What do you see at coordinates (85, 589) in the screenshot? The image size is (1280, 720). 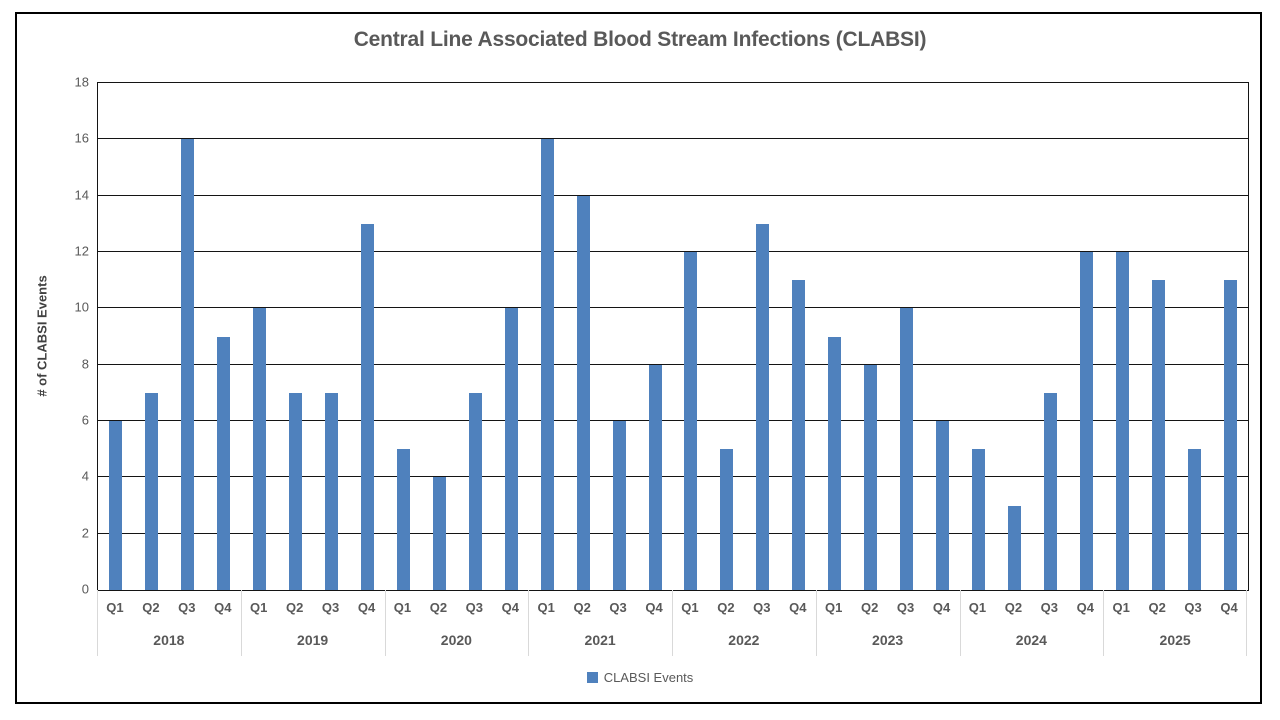 I see `y-tick-label-0: 0` at bounding box center [85, 589].